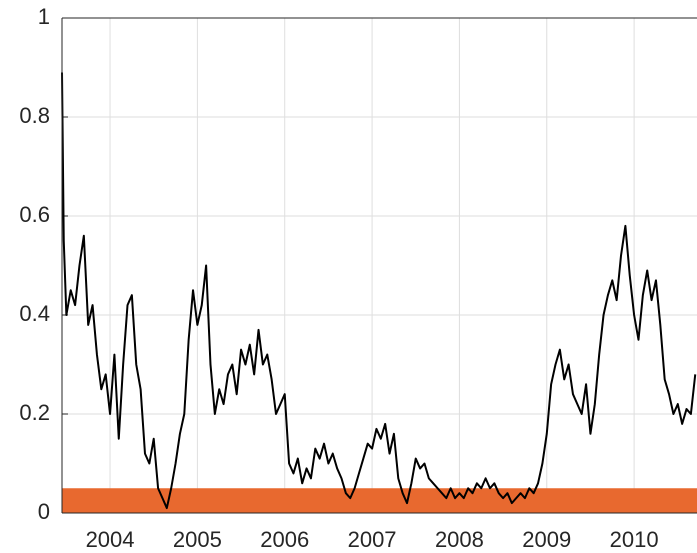 This screenshot has width=697, height=553. I want to click on y-tick-label: 0.4, so click(34, 313).